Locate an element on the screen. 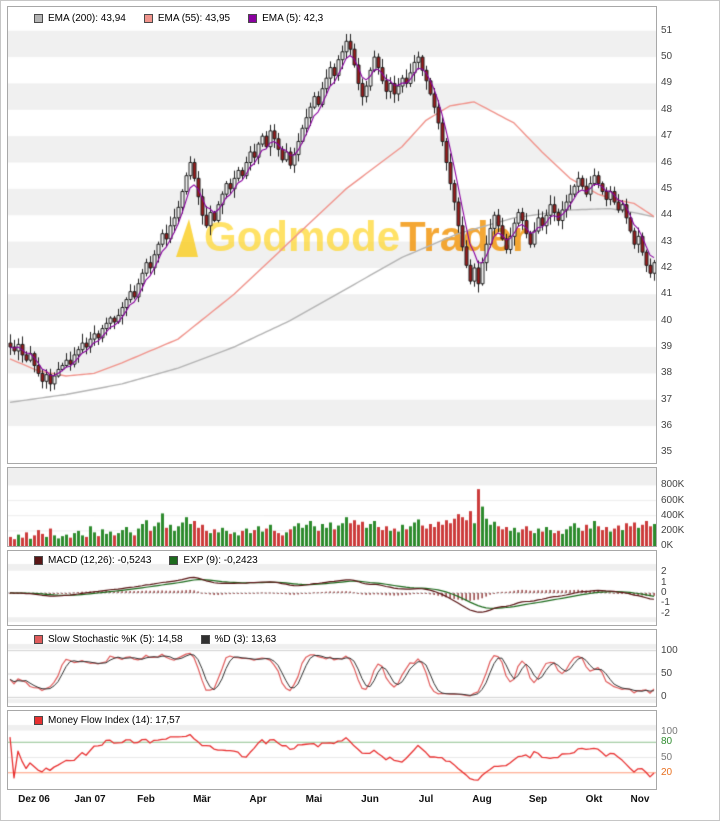 This screenshot has height=821, width=720. y-axis-tick-label: 45 is located at coordinates (667, 188).